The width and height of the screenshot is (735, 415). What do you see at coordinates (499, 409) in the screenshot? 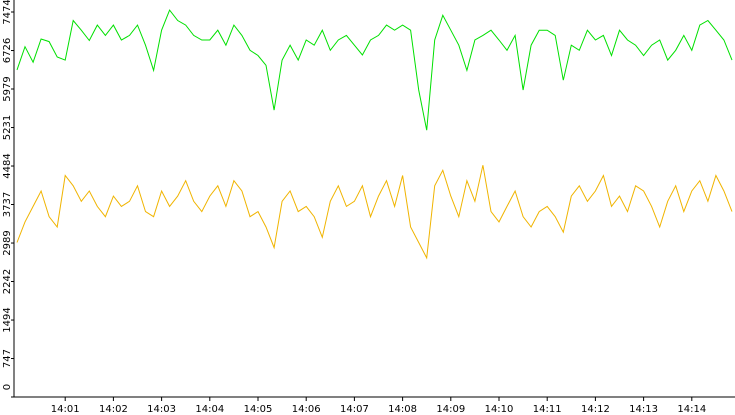
I see `x-tick-label: 14:10` at bounding box center [499, 409].